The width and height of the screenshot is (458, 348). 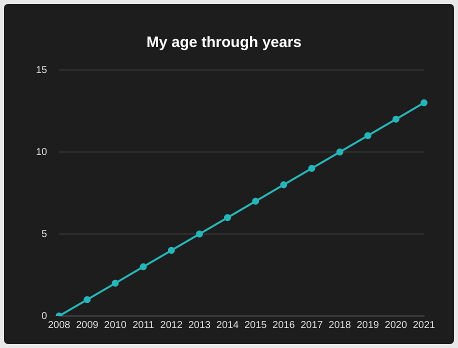 I want to click on y-tick-label: 5, so click(x=45, y=234).